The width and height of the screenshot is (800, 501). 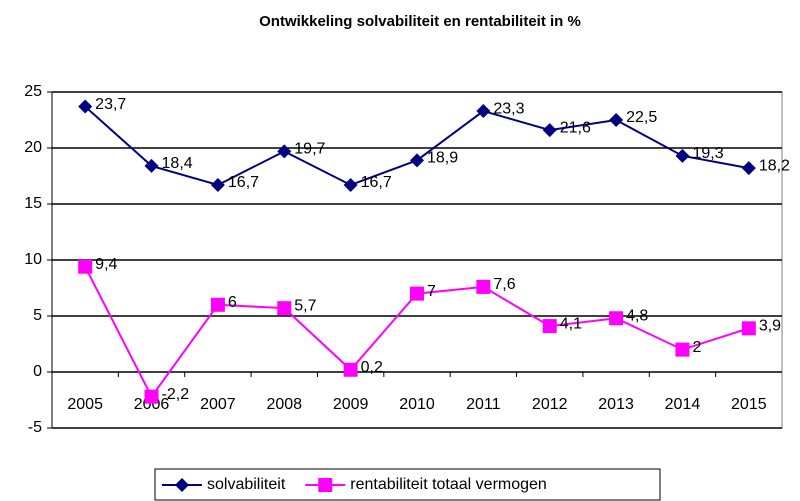 I want to click on y-tick-label: -5, so click(x=35, y=427).